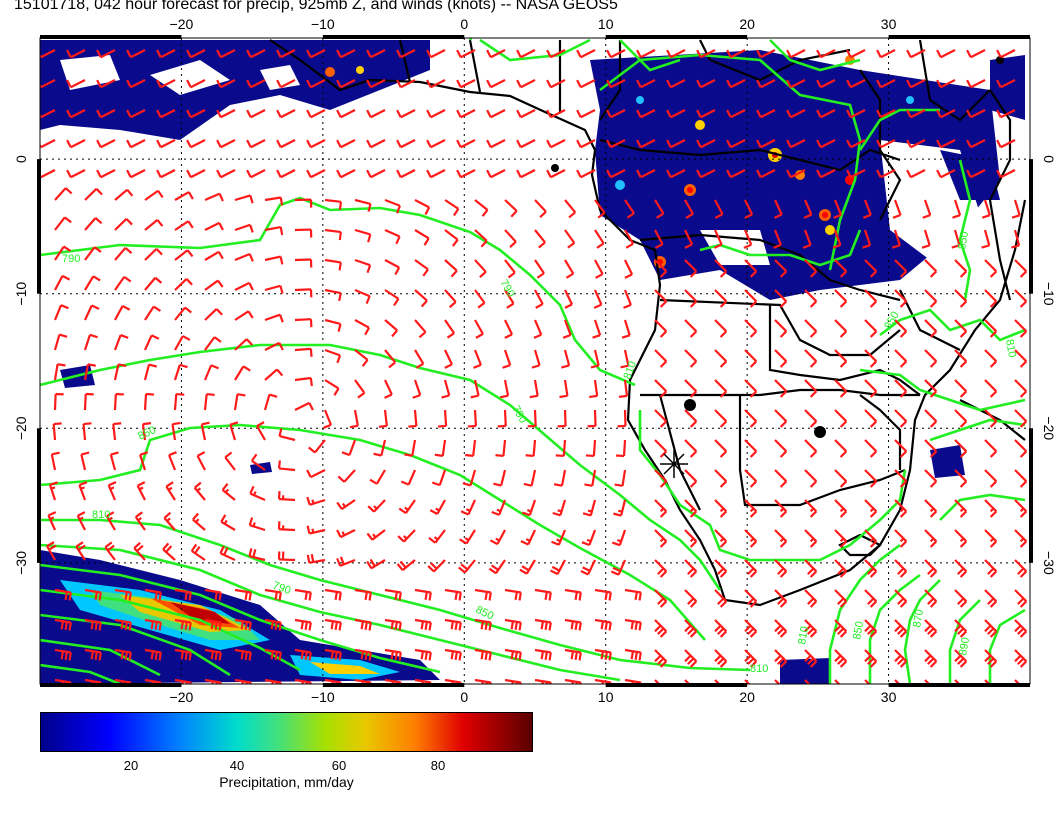 The width and height of the screenshot is (1056, 816). I want to click on lat-tick-left: −30, so click(21, 563).